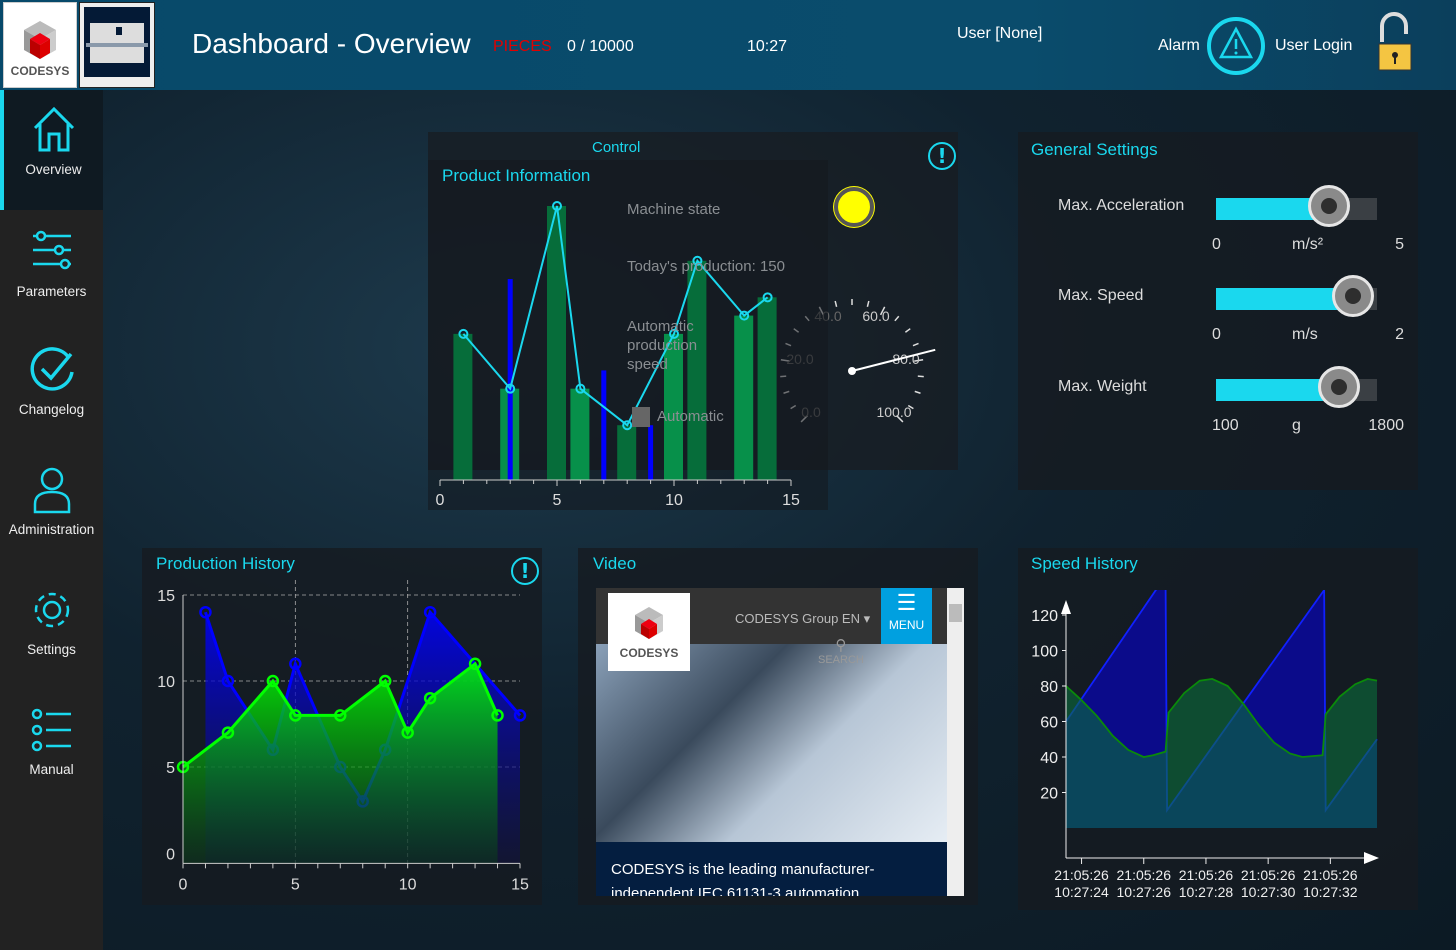 The height and width of the screenshot is (950, 1456). What do you see at coordinates (690, 416) in the screenshot?
I see `automatic-label: Automatic` at bounding box center [690, 416].